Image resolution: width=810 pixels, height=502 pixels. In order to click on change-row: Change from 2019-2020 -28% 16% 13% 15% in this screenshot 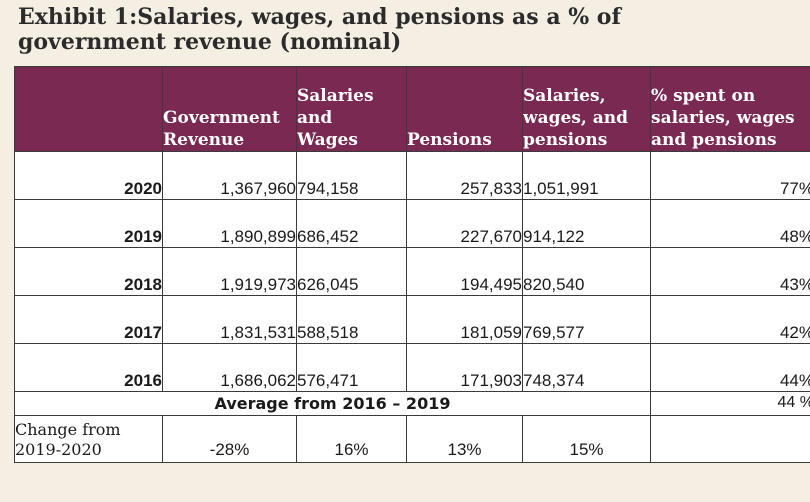, I will do `click(412, 439)`.